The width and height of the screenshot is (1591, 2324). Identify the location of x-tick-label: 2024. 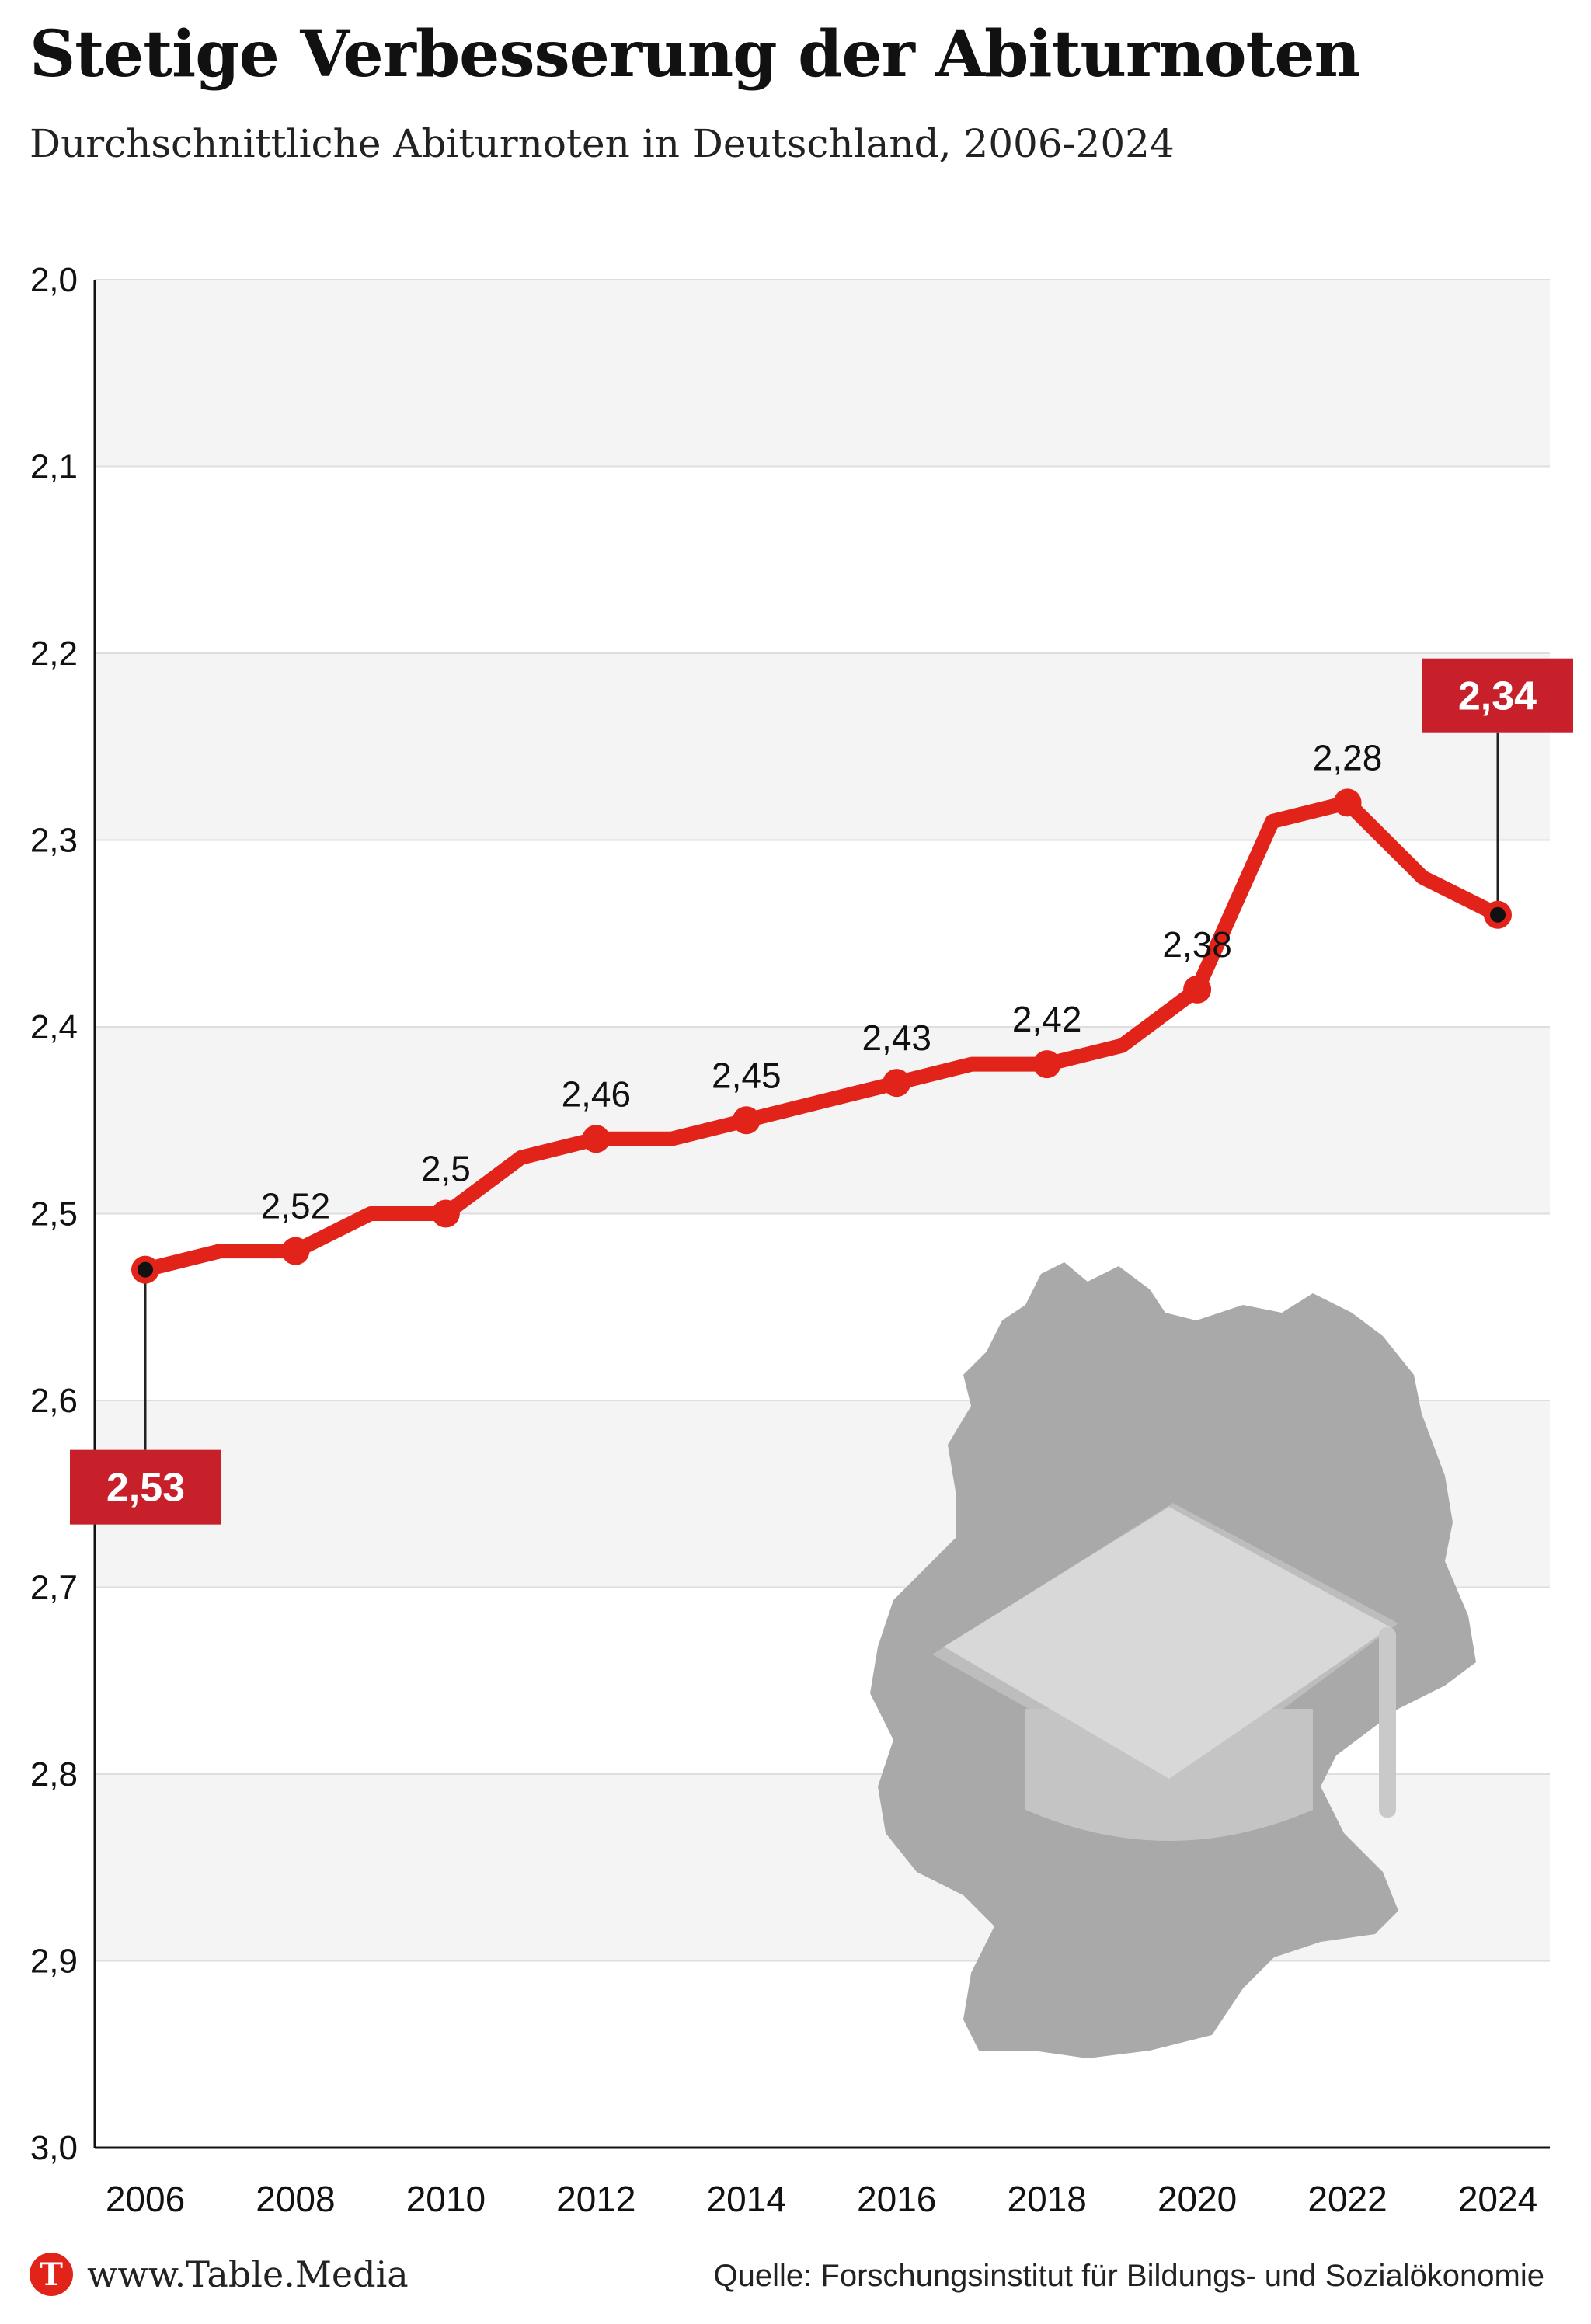
(1497, 2199).